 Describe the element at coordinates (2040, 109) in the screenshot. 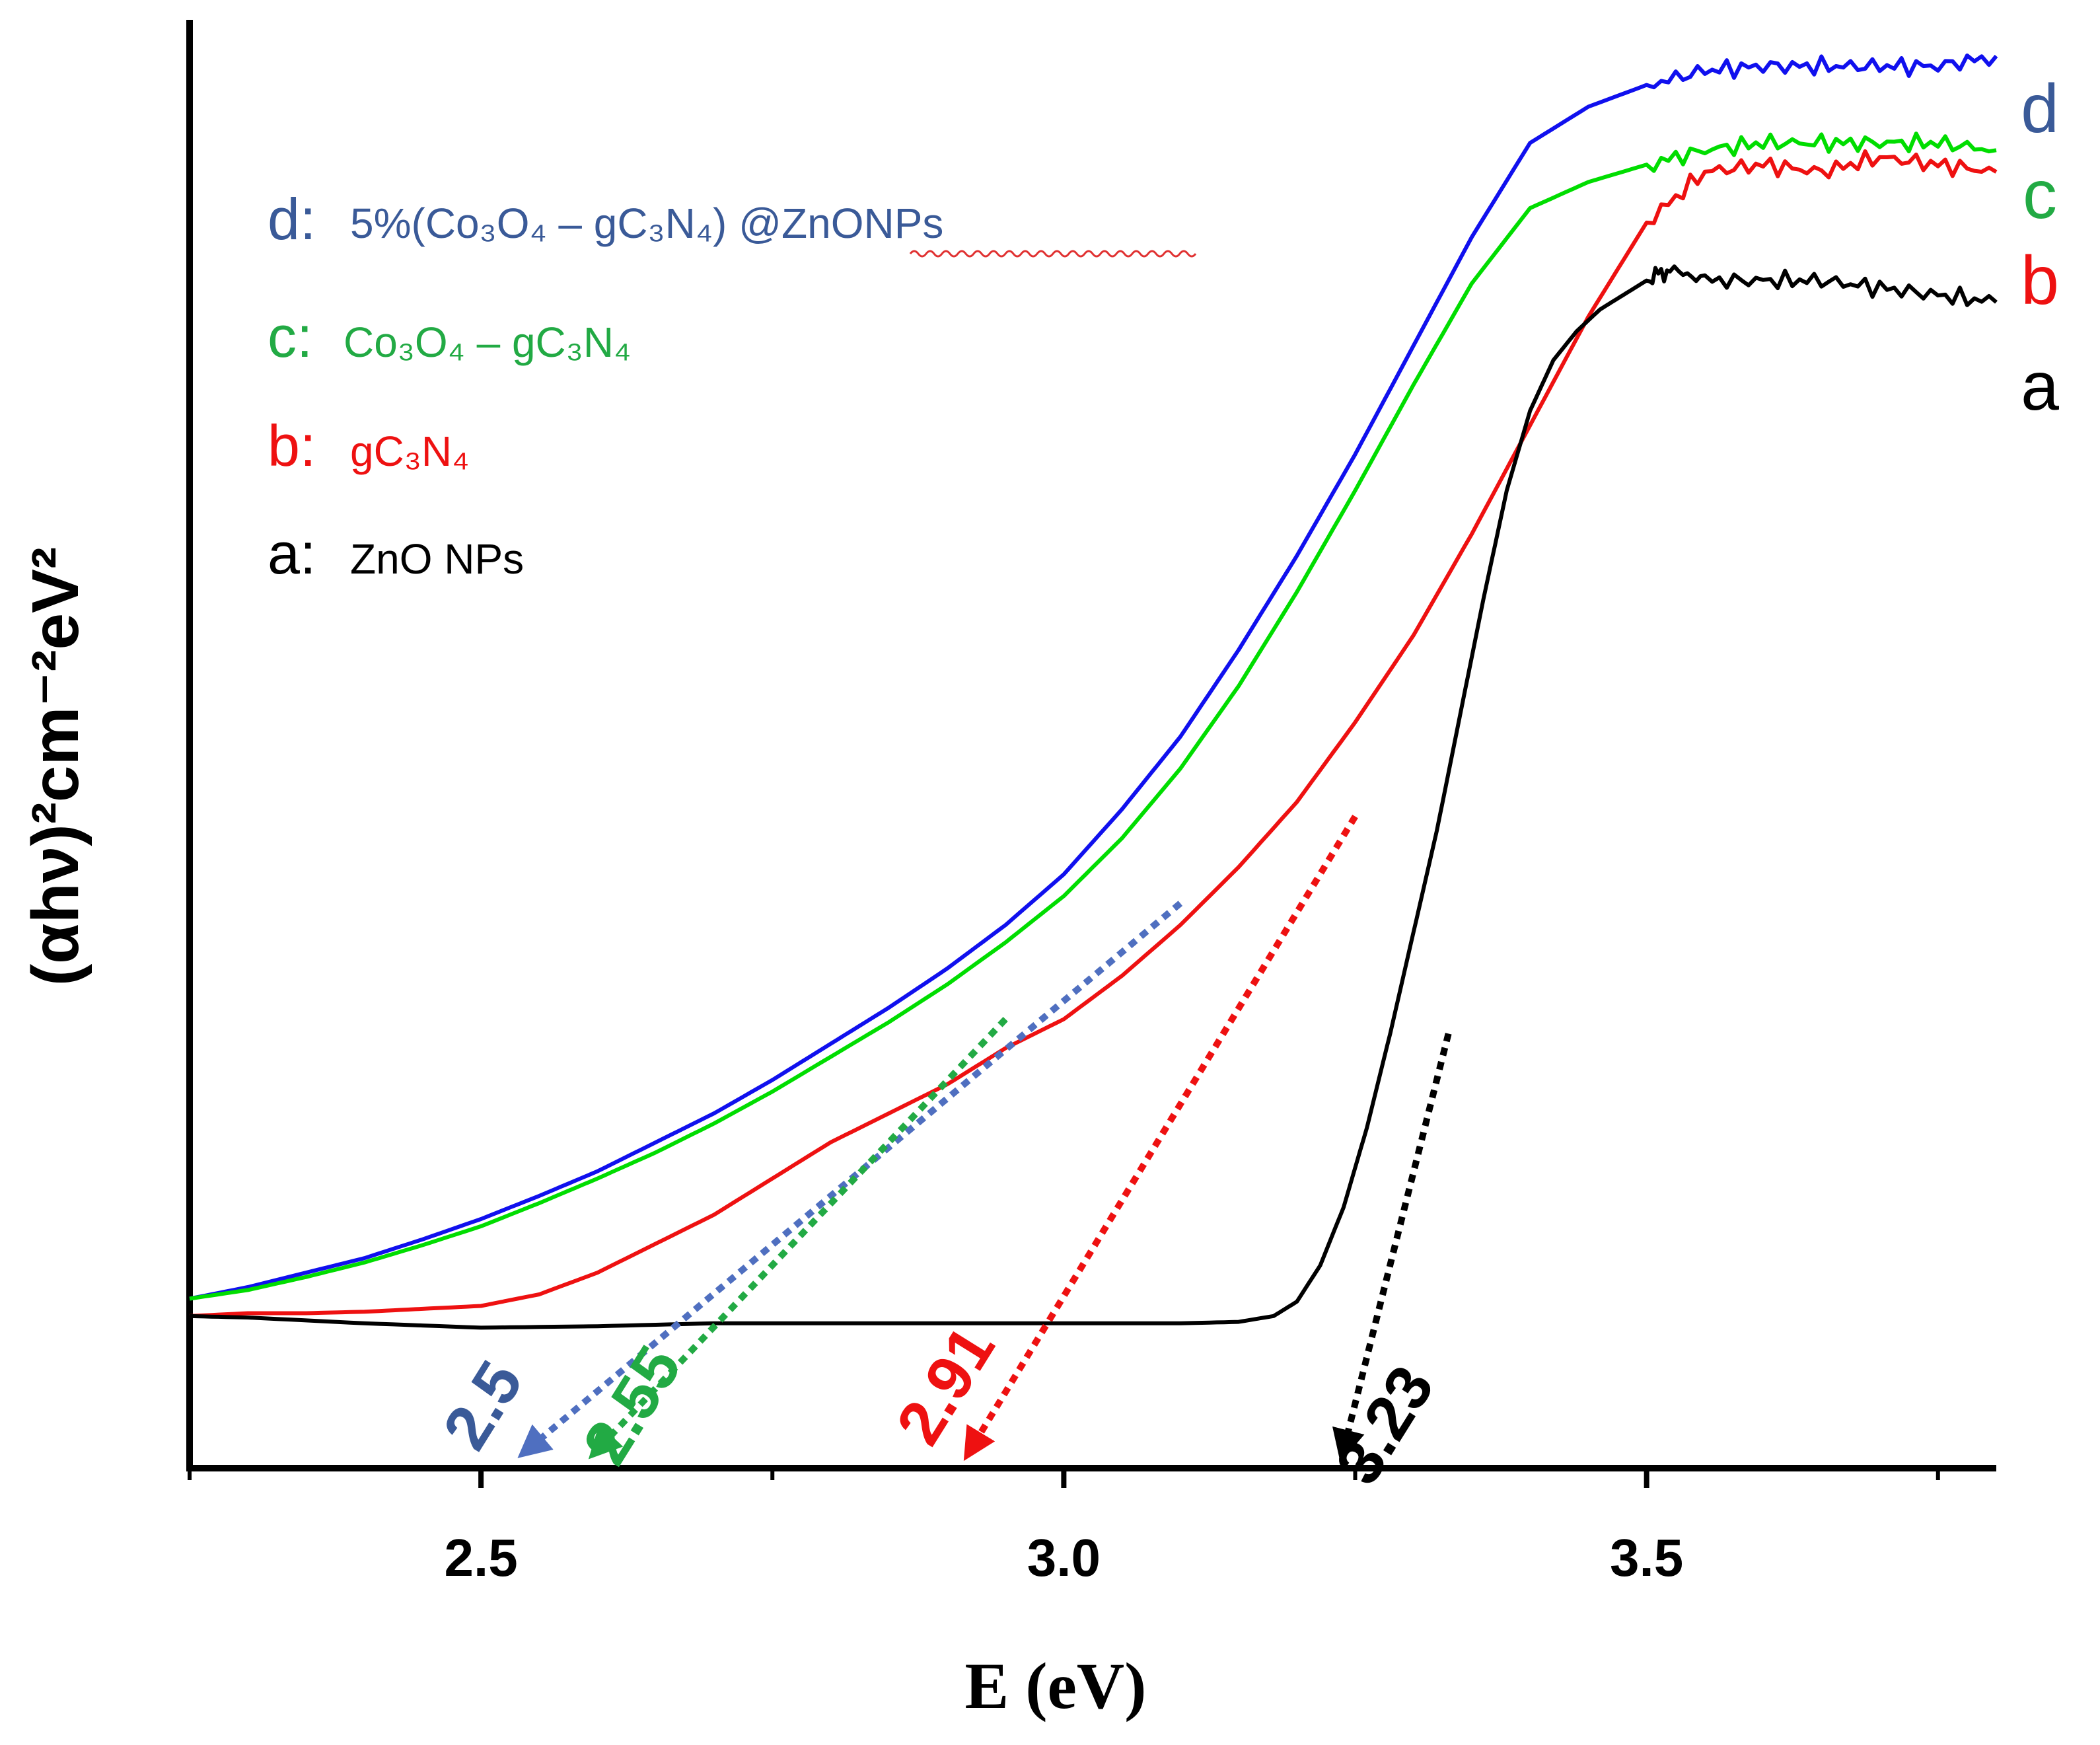

I see `curve-letter-d: d` at that location.